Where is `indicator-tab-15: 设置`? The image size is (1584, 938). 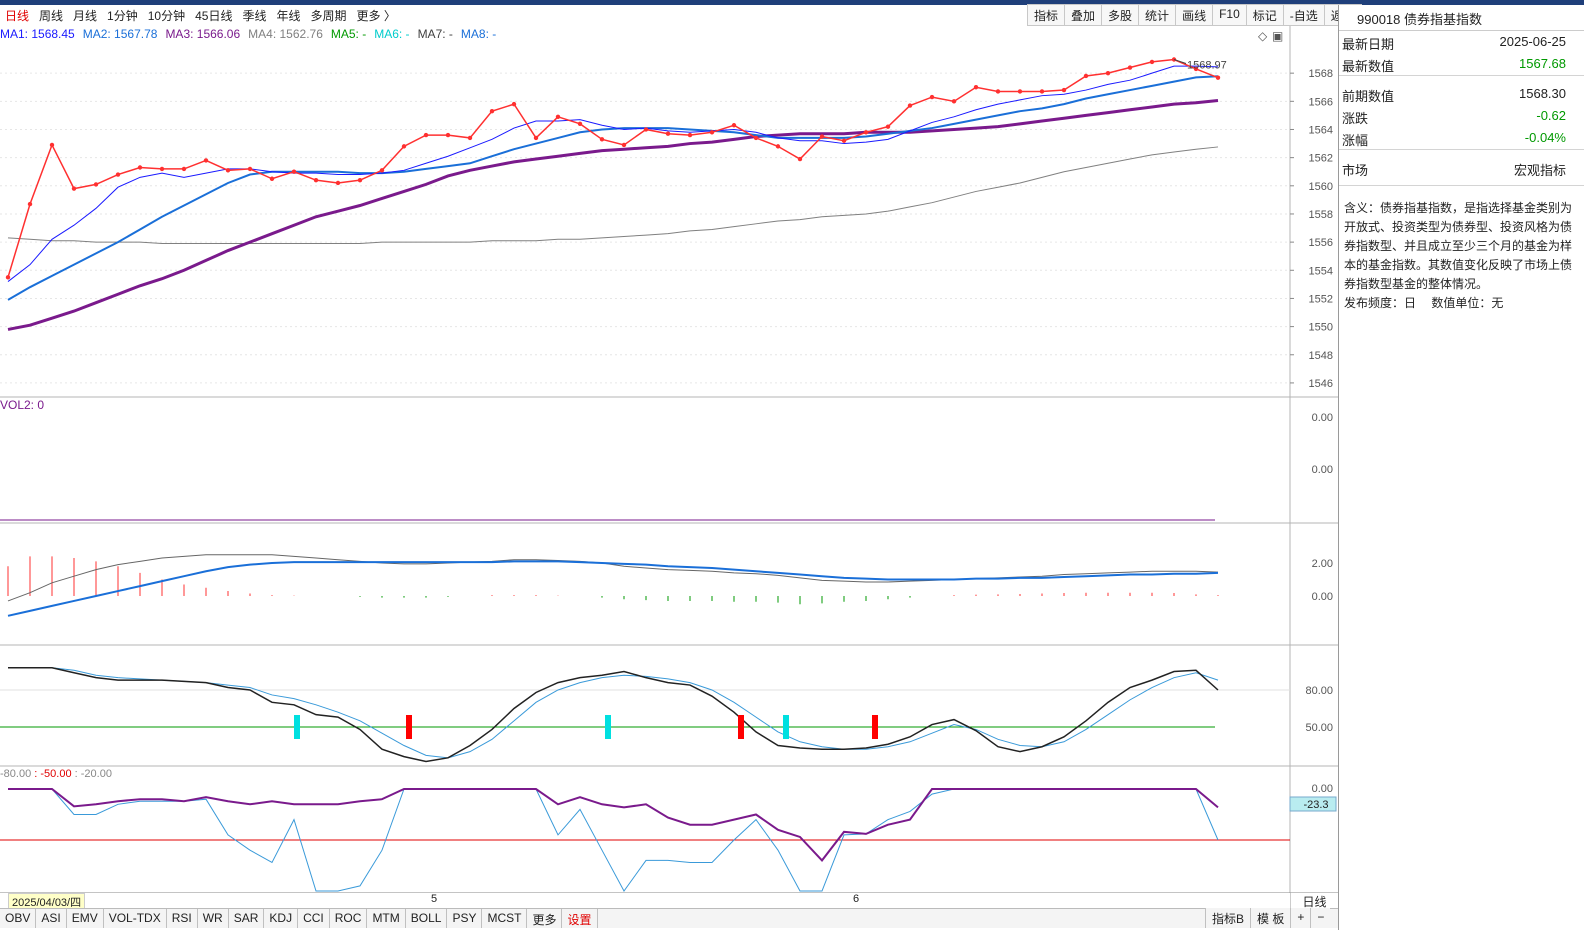 indicator-tab-15: 设置 is located at coordinates (580, 918).